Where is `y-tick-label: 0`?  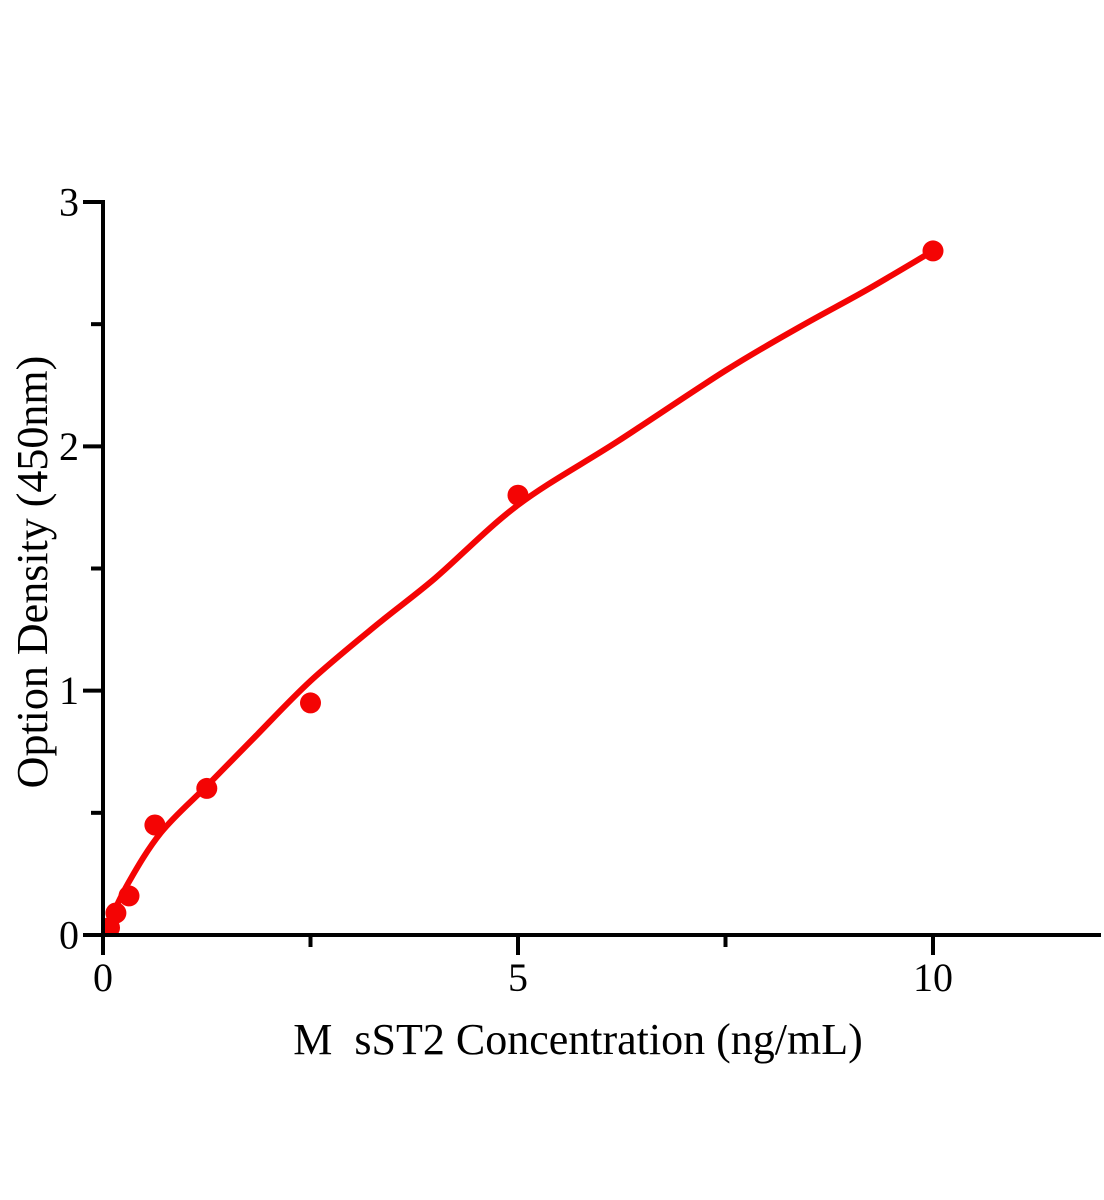 y-tick-label: 0 is located at coordinates (69, 935).